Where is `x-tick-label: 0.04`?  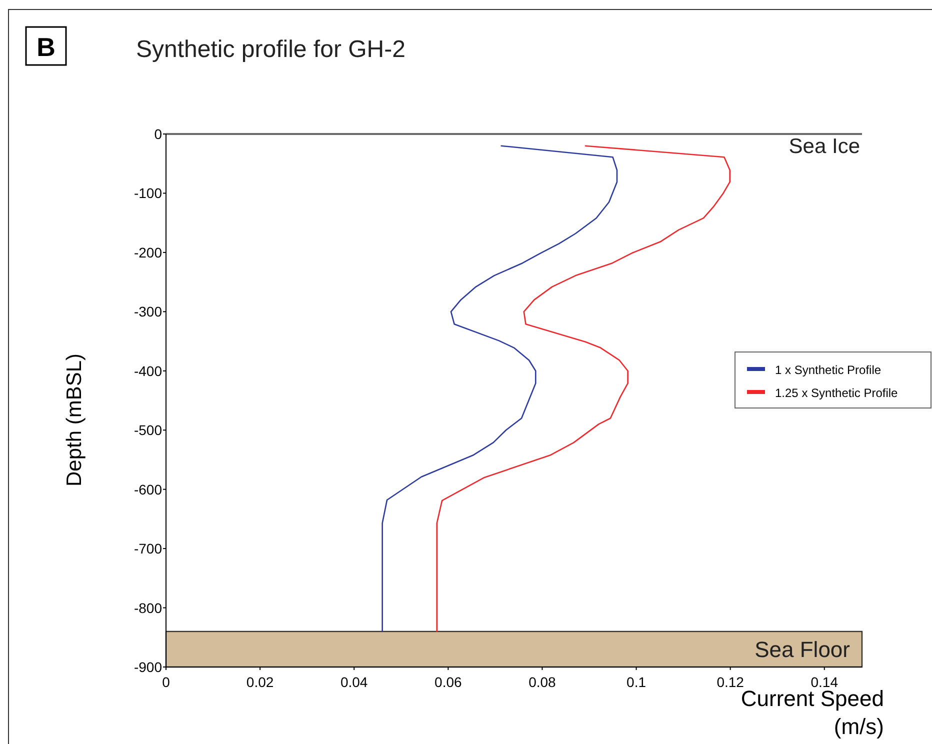 x-tick-label: 0.04 is located at coordinates (354, 682).